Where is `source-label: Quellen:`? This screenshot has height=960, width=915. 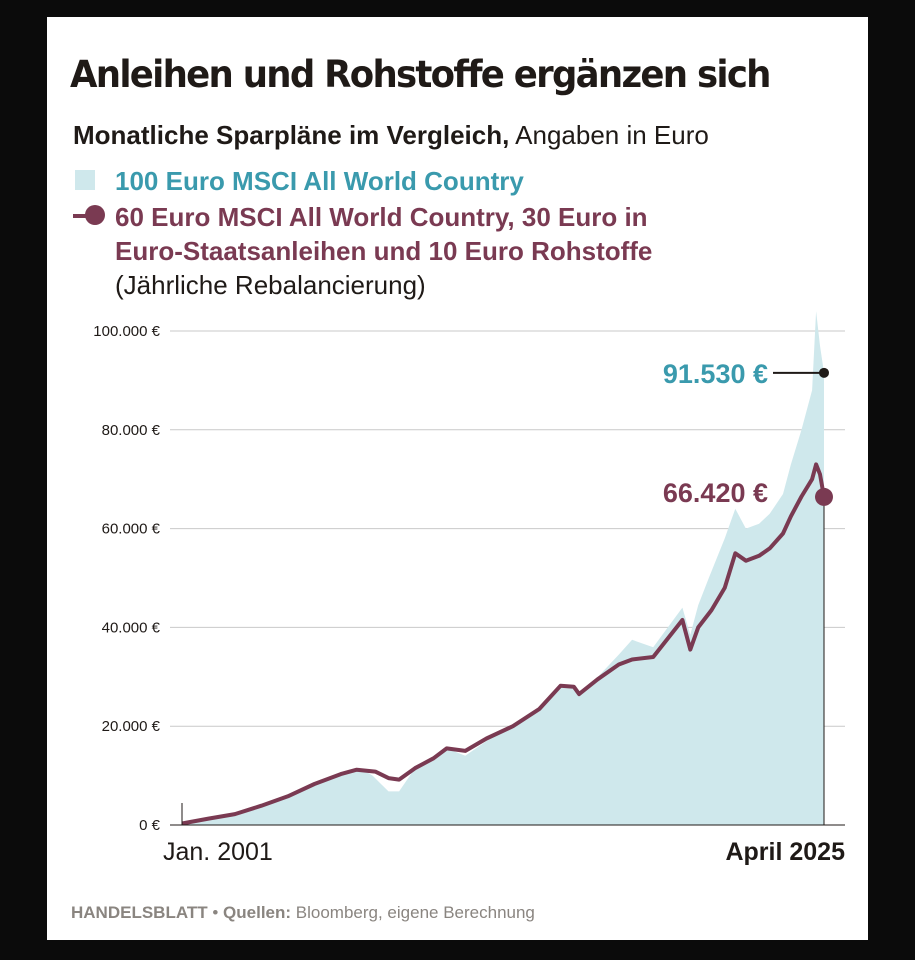
source-label: Quellen: is located at coordinates (257, 912).